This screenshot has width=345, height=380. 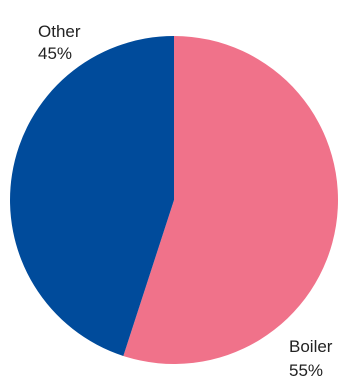 I want to click on slice-value-other: 45%, so click(x=55, y=53).